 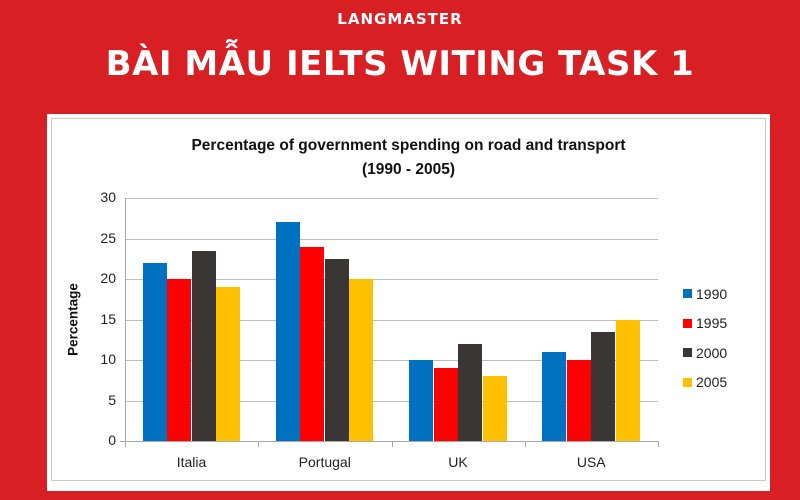 I want to click on x-category-label: Portugal, so click(x=324, y=462).